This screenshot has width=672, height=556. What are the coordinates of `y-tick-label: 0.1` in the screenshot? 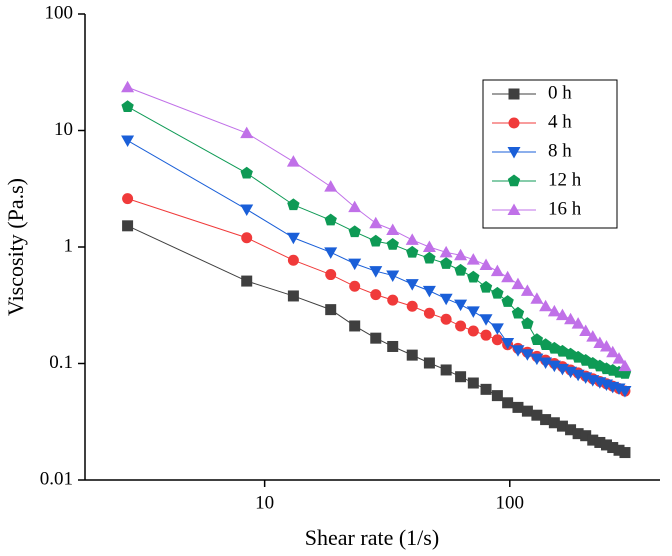 It's located at (61, 362).